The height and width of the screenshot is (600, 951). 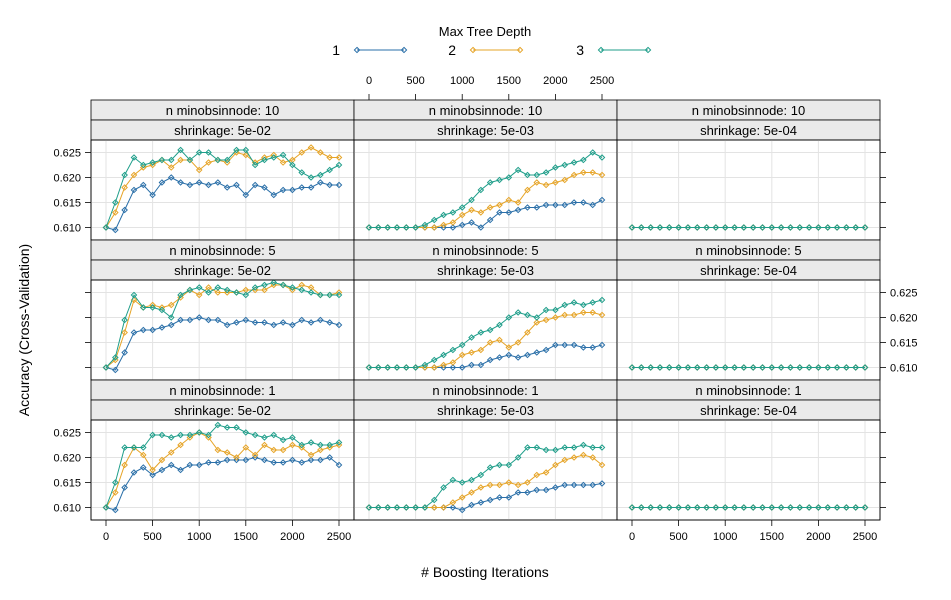 I want to click on legend-marker, so click(x=404, y=50).